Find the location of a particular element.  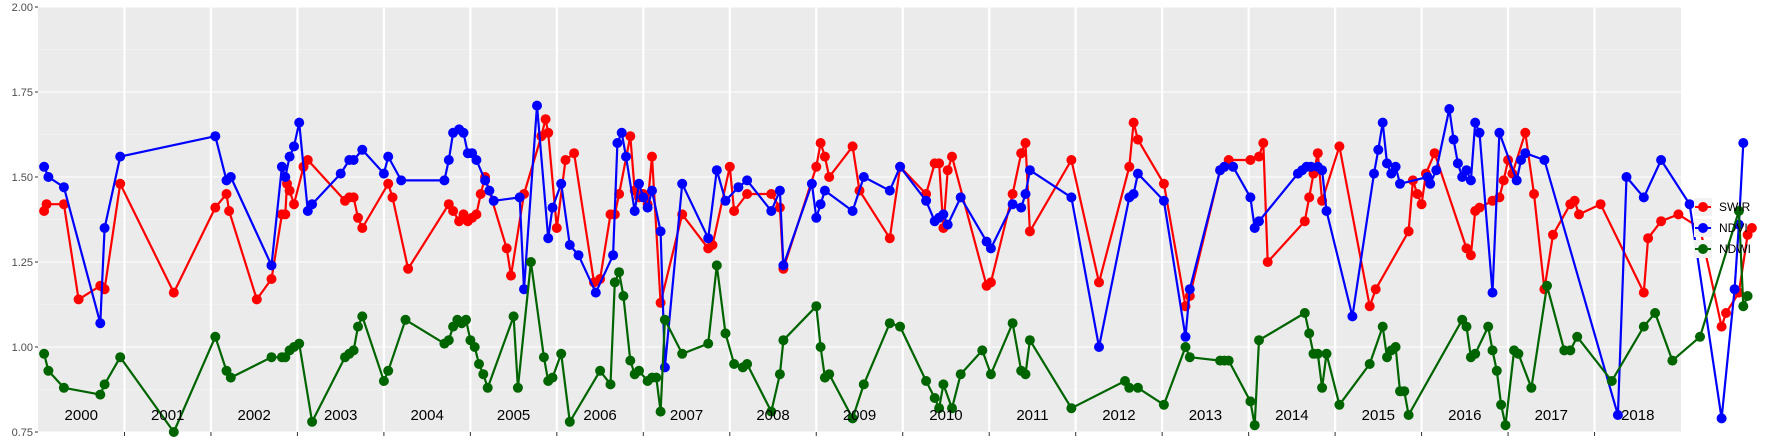

year-label: 2001 is located at coordinates (167, 415).